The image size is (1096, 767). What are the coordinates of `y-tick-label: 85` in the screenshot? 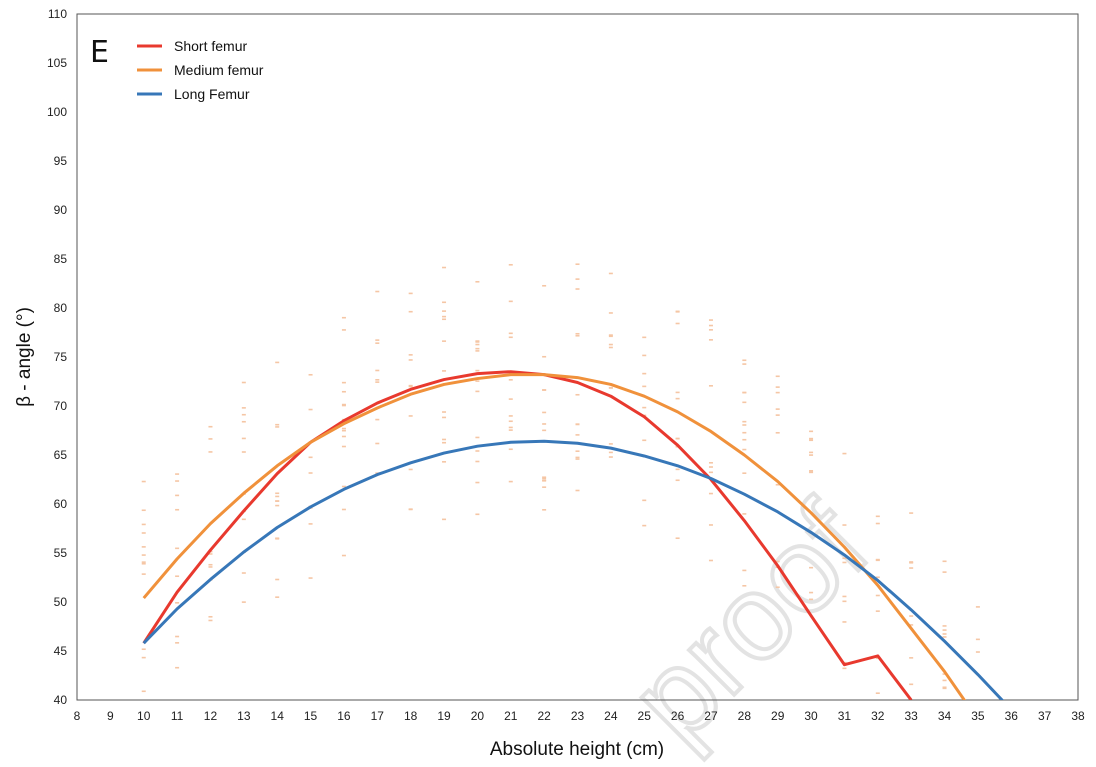 It's located at (61, 259).